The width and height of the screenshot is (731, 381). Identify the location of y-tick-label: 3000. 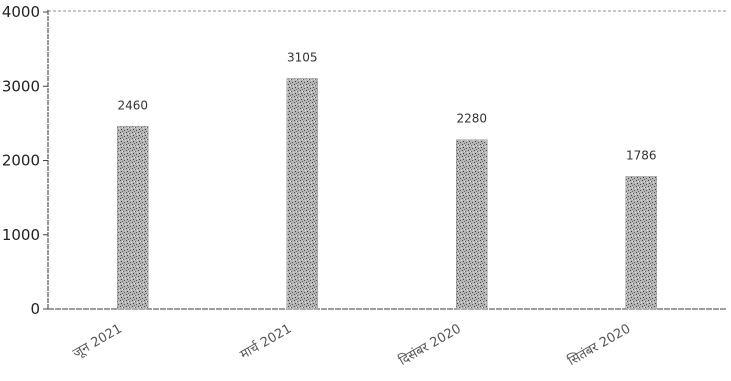
(21, 86).